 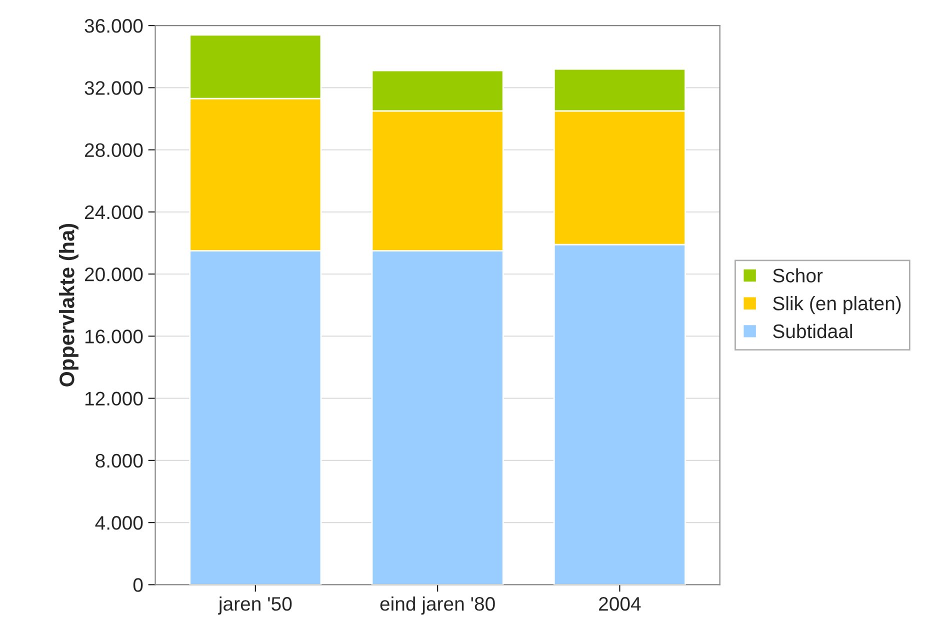 What do you see at coordinates (113, 26) in the screenshot?
I see `y-tick-label: 36.000` at bounding box center [113, 26].